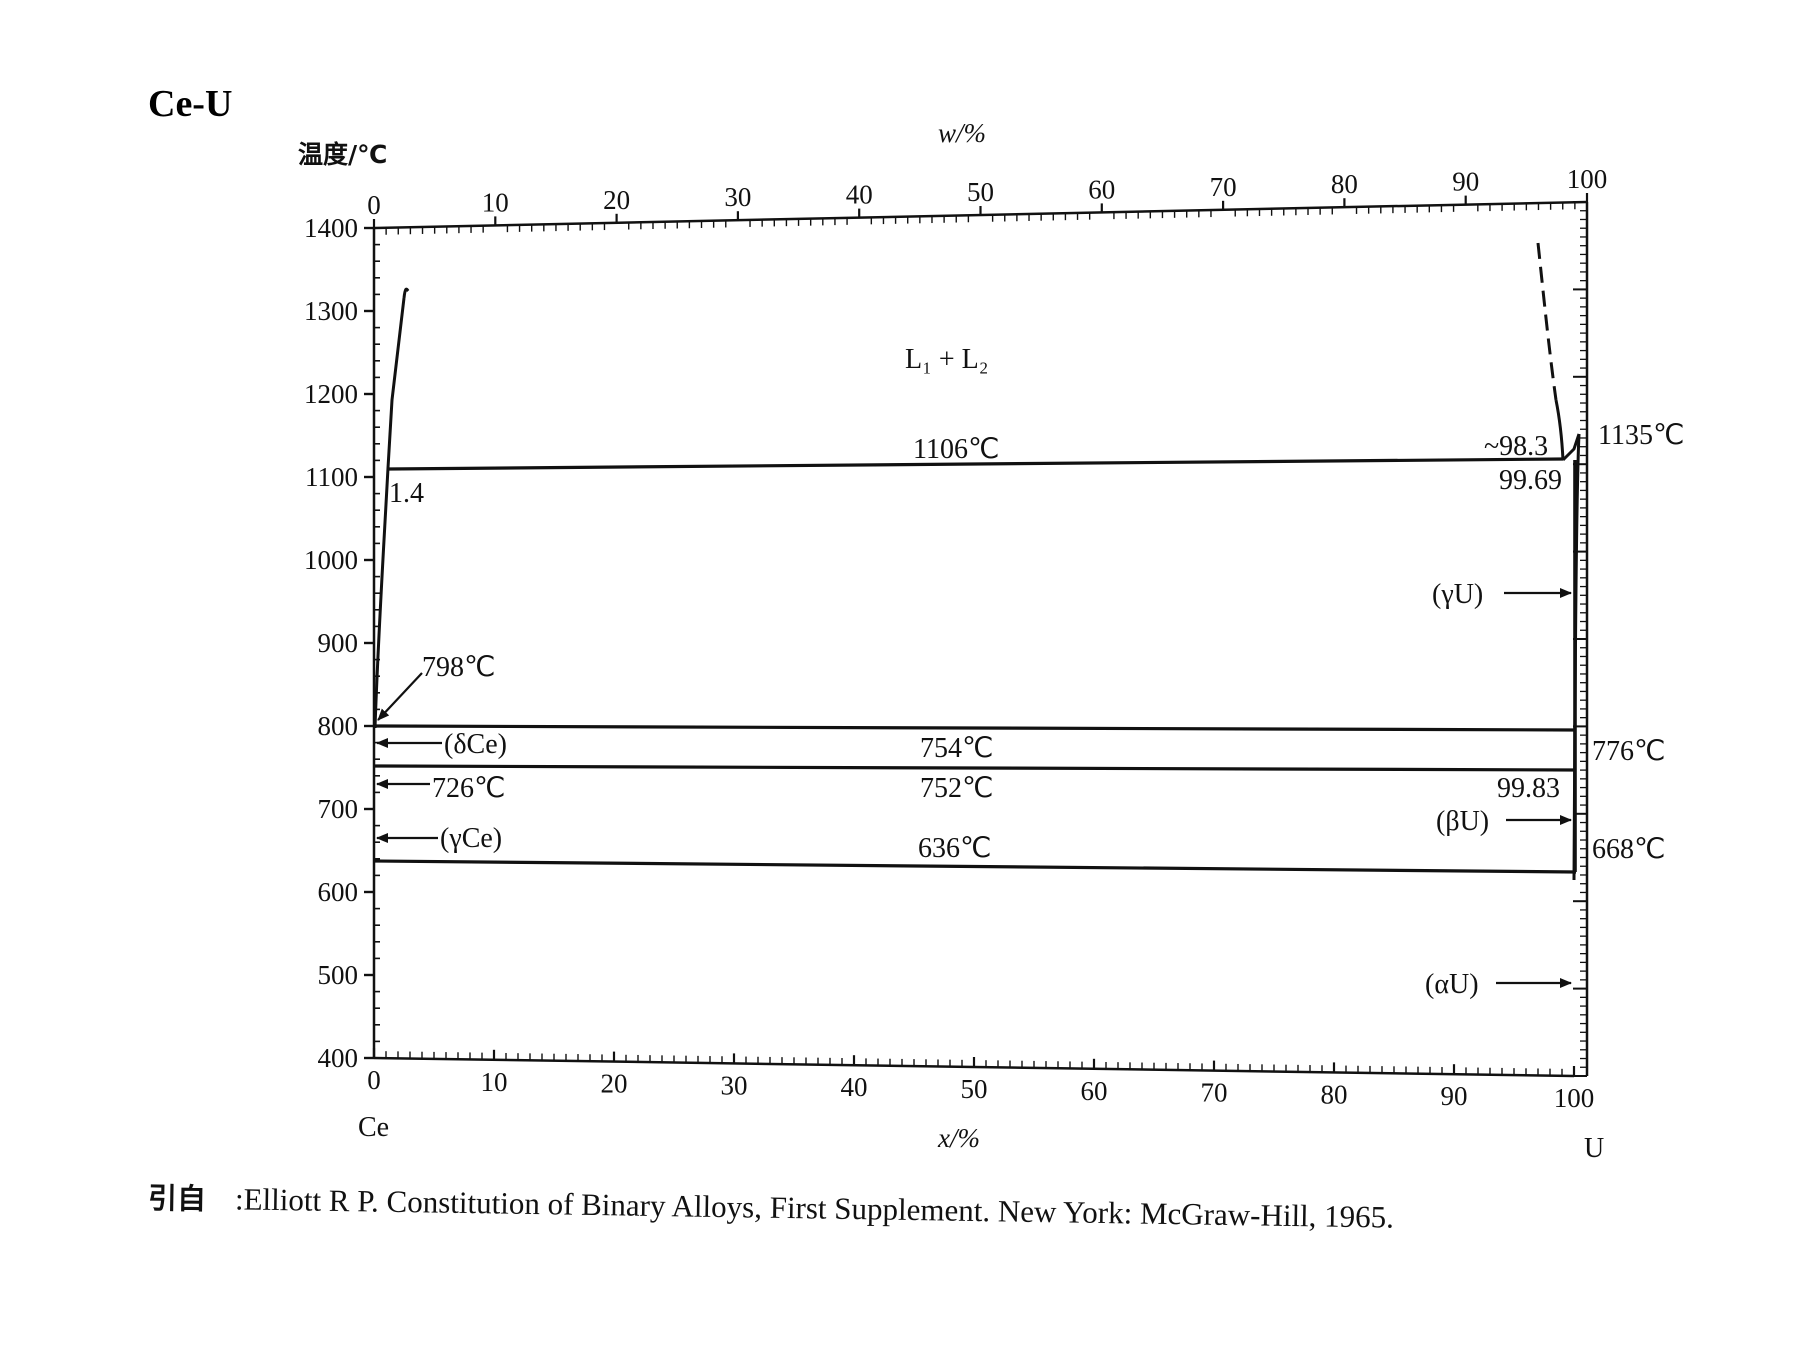  I want to click on top-tick-label: 100, so click(1587, 179).